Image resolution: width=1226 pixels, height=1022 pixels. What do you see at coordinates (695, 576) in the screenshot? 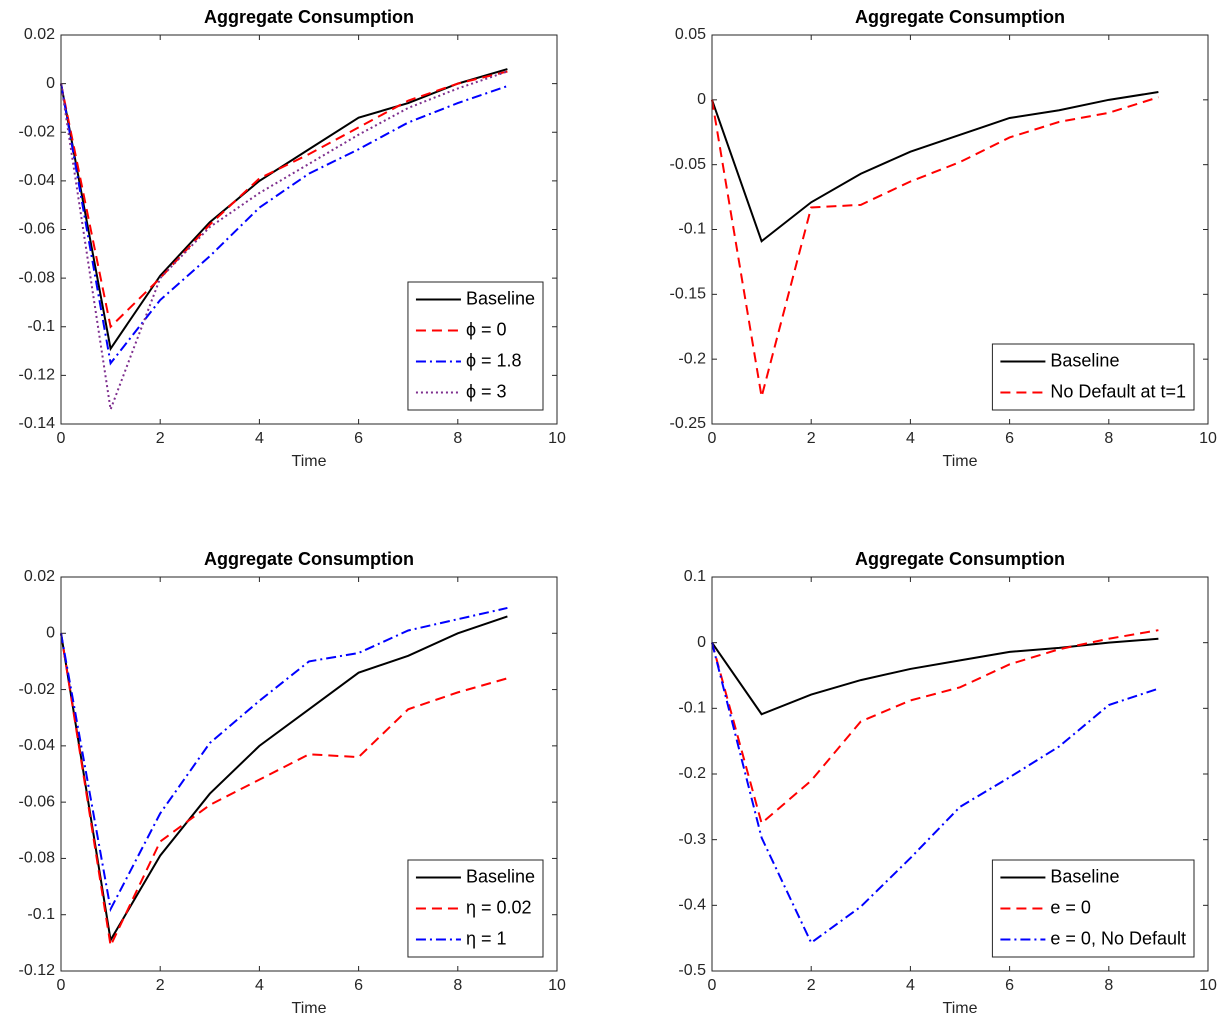
I see `y-tick-label: 0.1` at bounding box center [695, 576].